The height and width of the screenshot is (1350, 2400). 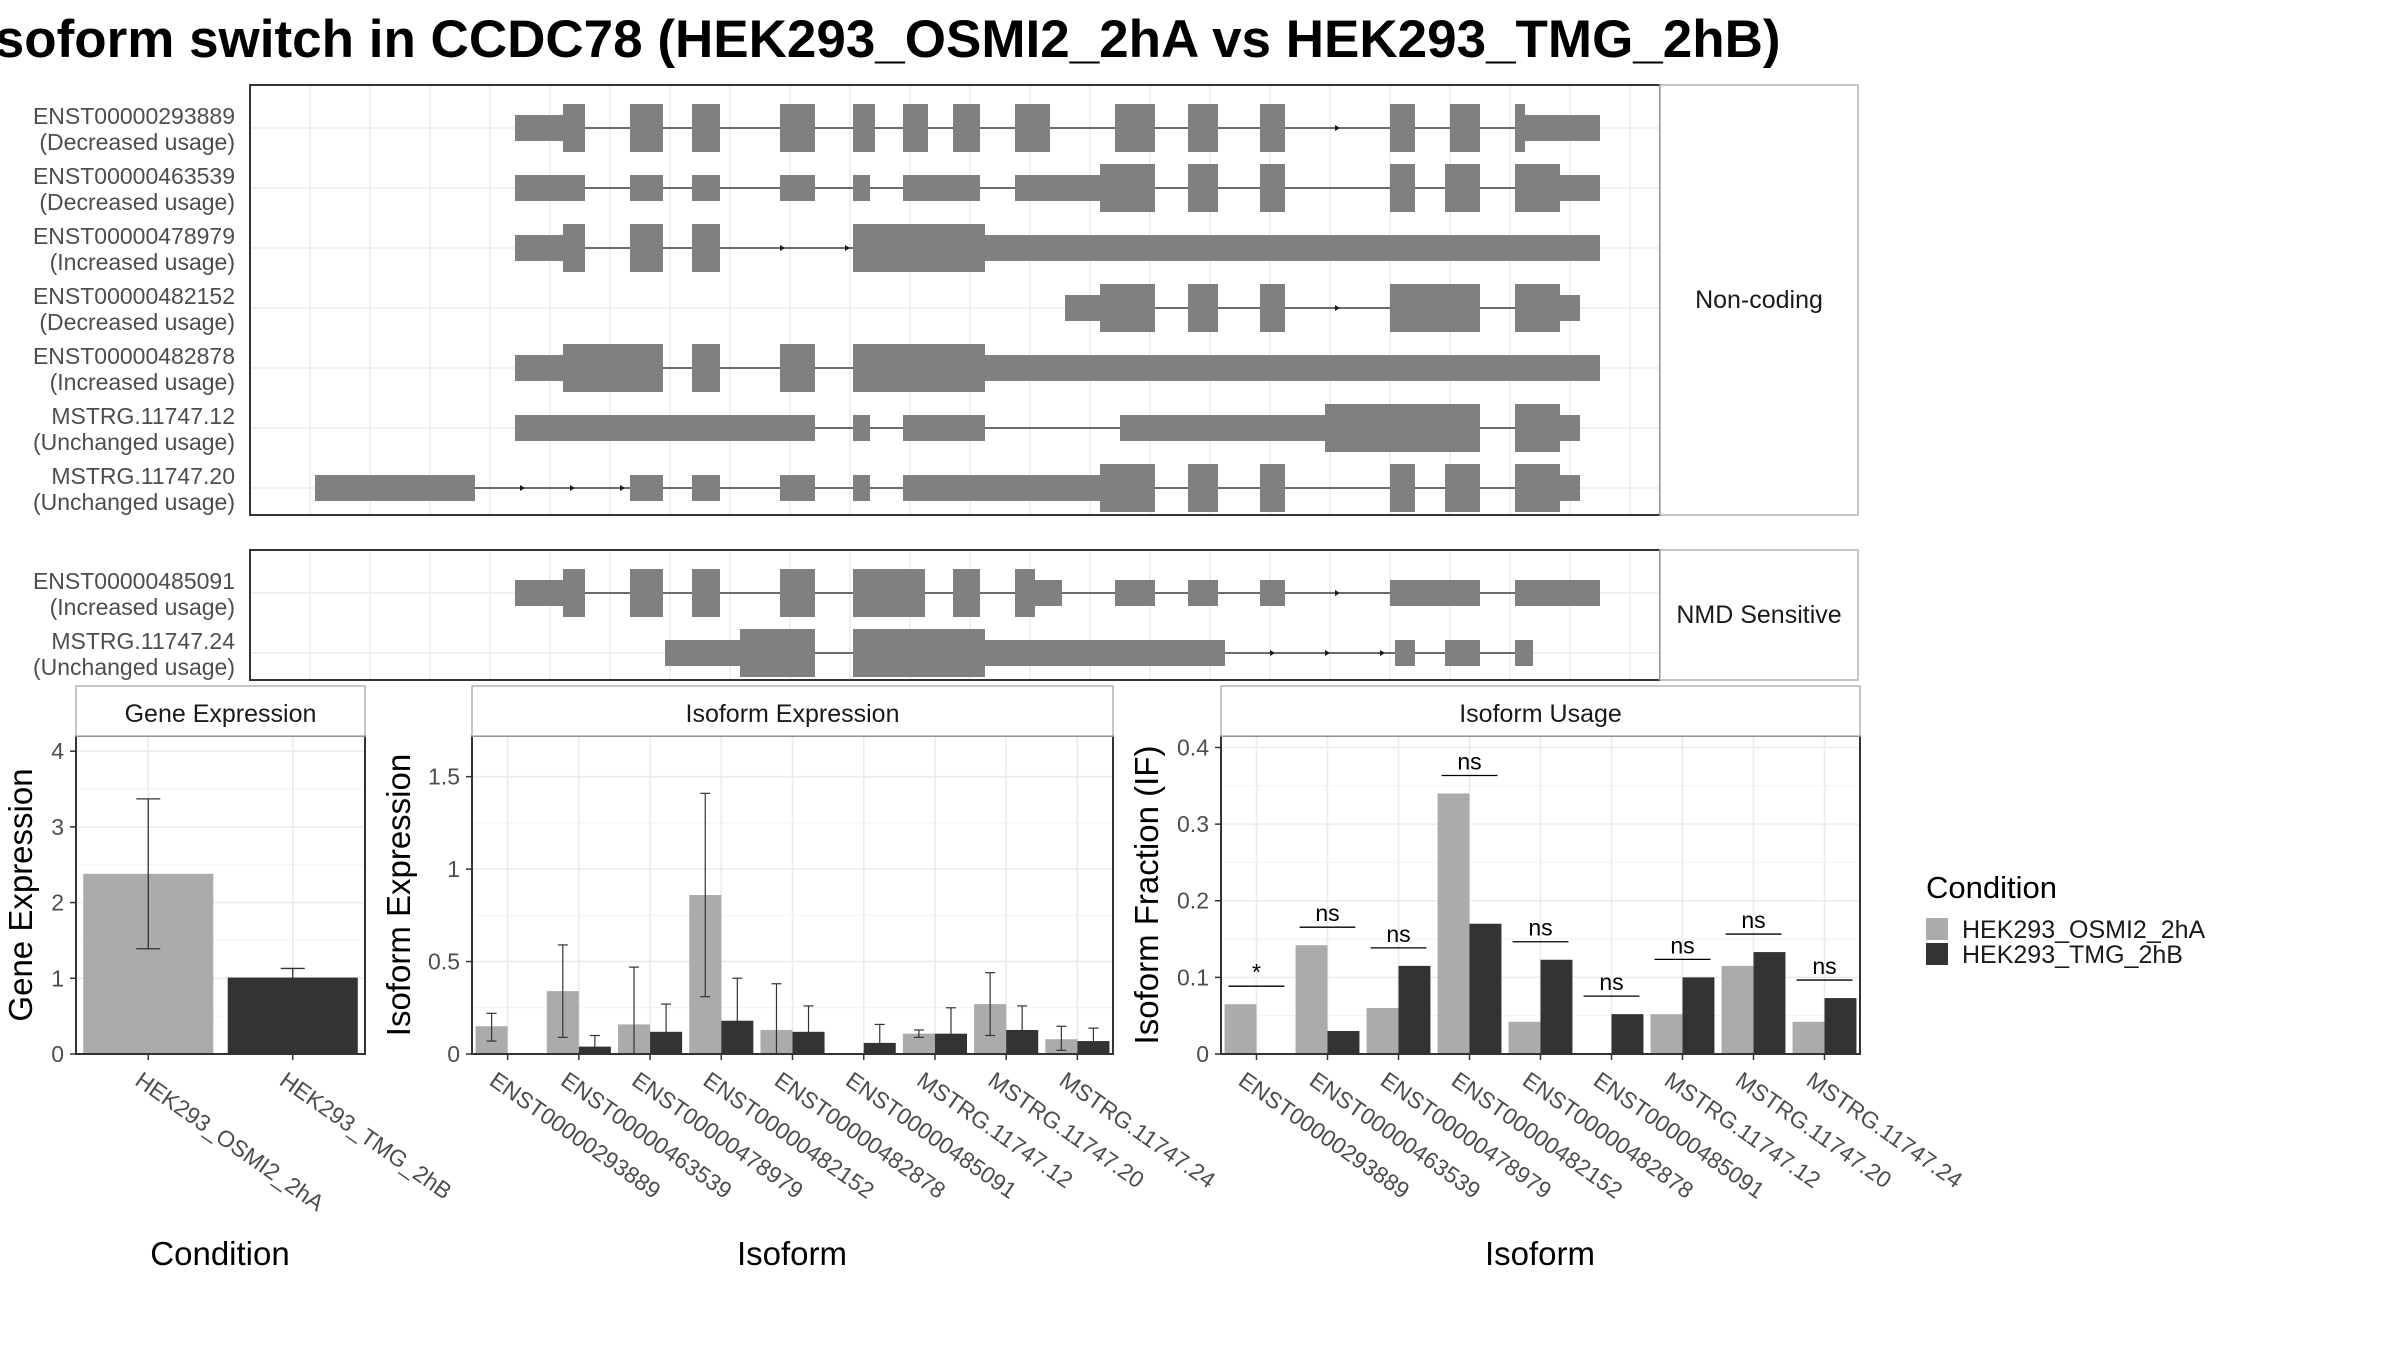 What do you see at coordinates (134, 116) in the screenshot?
I see `transcript-id-label: ENST00000293889` at bounding box center [134, 116].